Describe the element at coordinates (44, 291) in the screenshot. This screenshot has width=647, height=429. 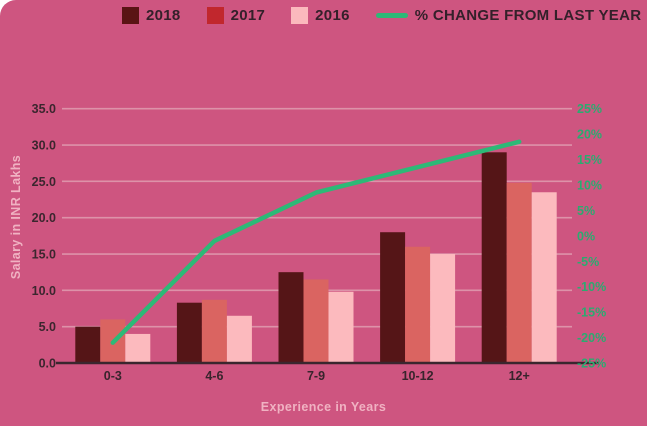
I see `y-axis-tick-label: 10.0` at that location.